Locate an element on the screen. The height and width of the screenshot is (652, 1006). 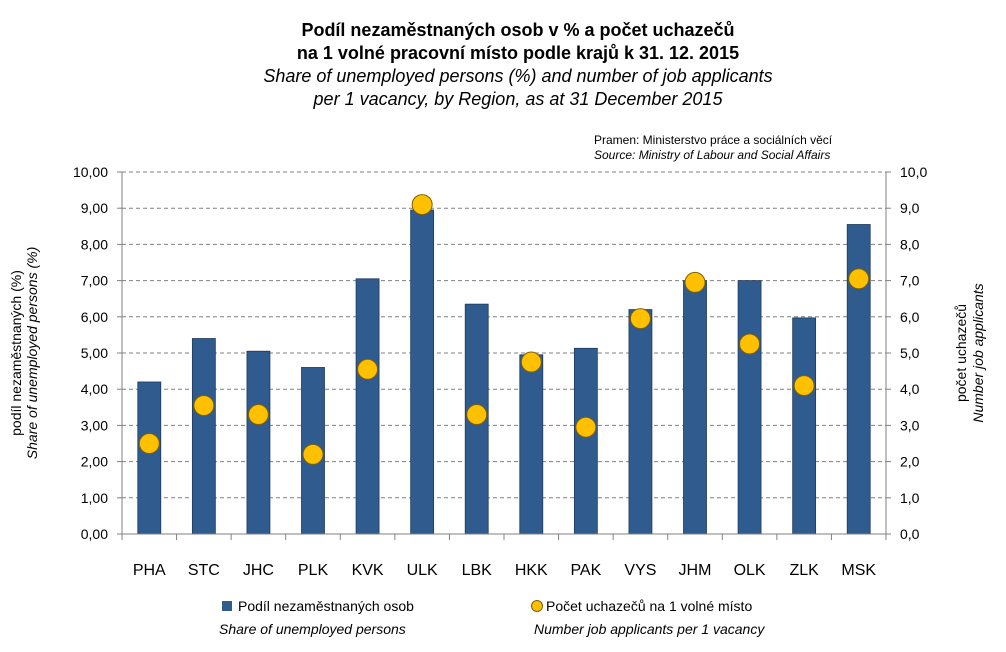
y-right-tick-label: 7,0 is located at coordinates (910, 281).